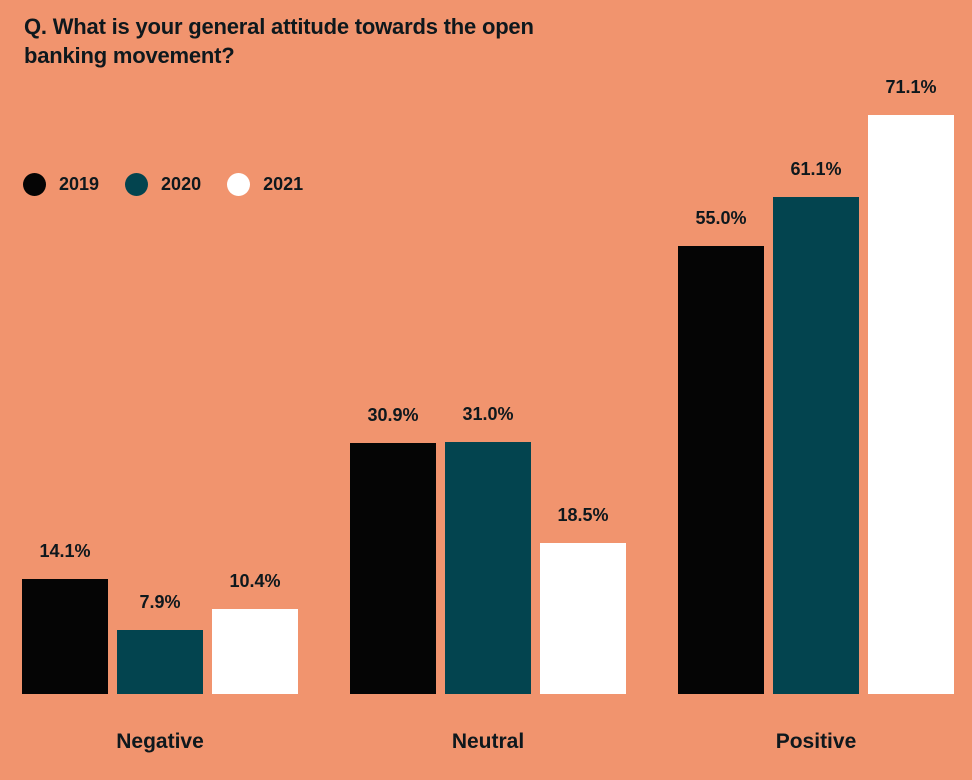 The height and width of the screenshot is (780, 972). What do you see at coordinates (911, 87) in the screenshot?
I see `value-label-2021-positive: 71.1%` at bounding box center [911, 87].